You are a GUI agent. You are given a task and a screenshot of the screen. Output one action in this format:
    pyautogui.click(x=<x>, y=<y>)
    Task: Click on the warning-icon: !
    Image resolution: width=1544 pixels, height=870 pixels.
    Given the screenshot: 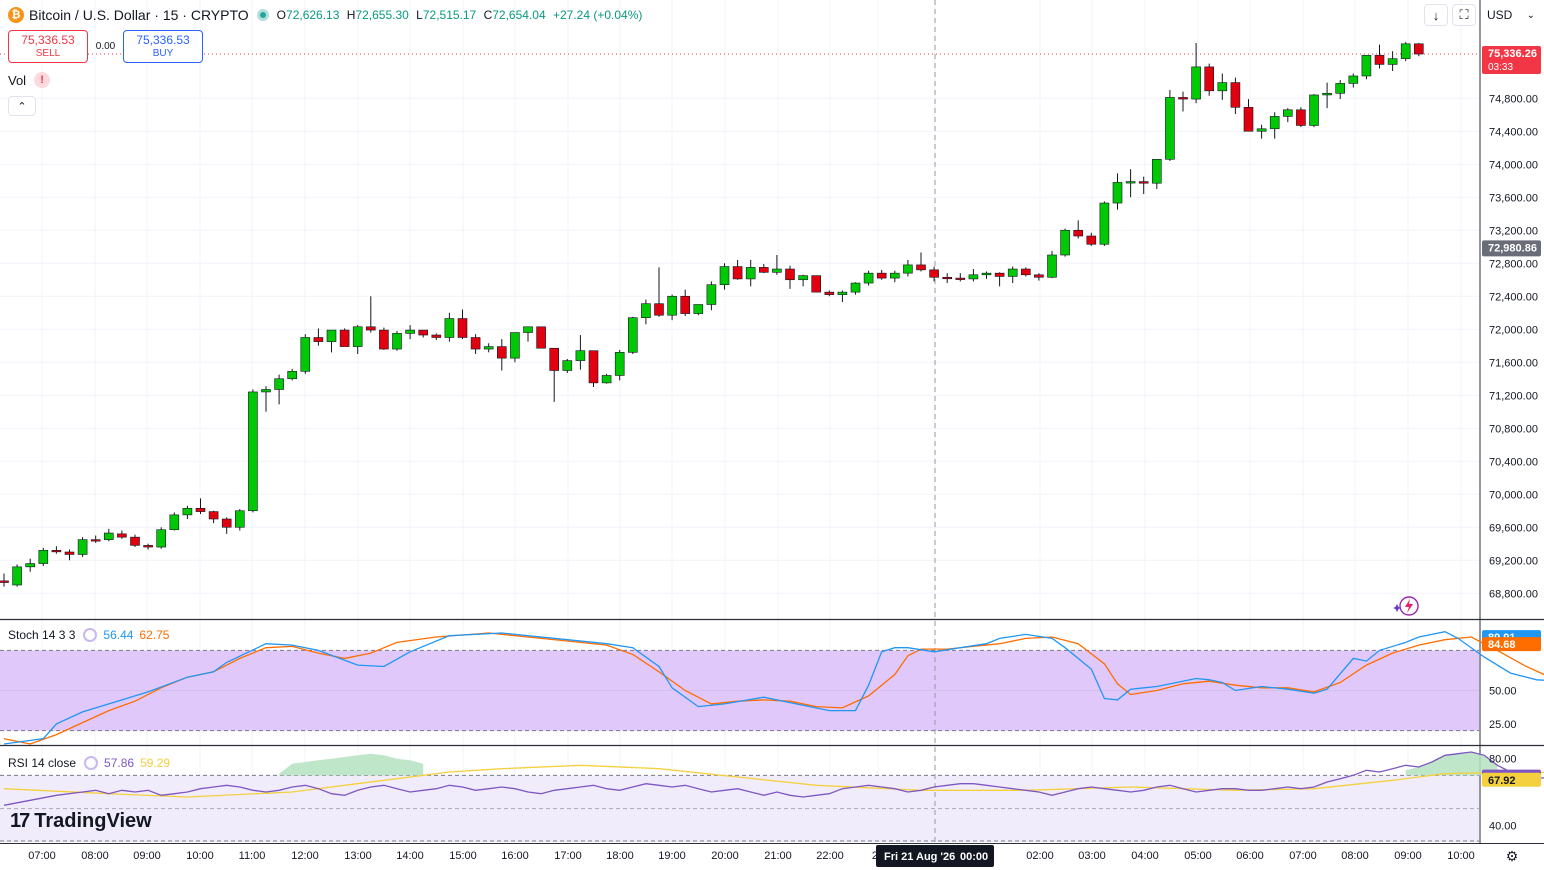 What is the action you would take?
    pyautogui.click(x=42, y=80)
    